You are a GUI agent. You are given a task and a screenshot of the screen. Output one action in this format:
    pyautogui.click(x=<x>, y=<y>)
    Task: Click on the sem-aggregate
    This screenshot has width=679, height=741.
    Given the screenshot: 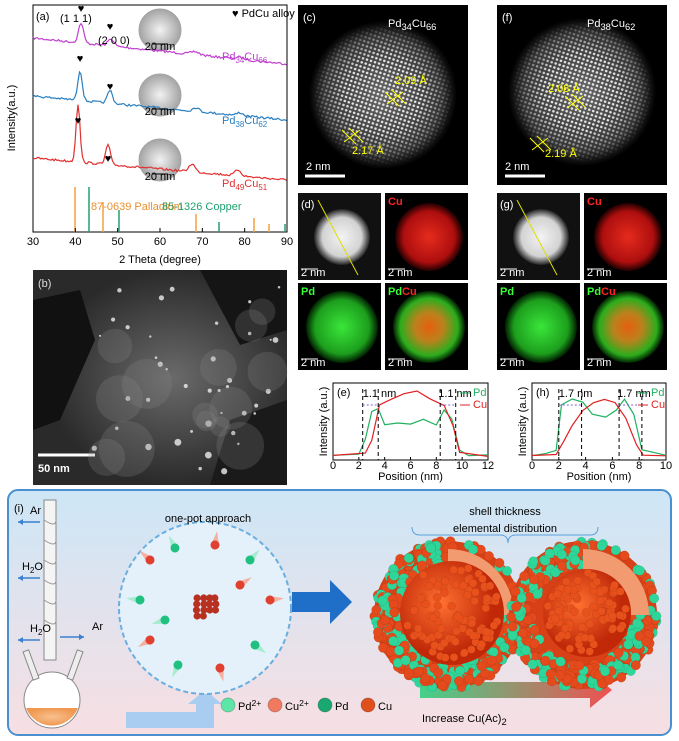 What is the action you would take?
    pyautogui.click(x=262, y=311)
    